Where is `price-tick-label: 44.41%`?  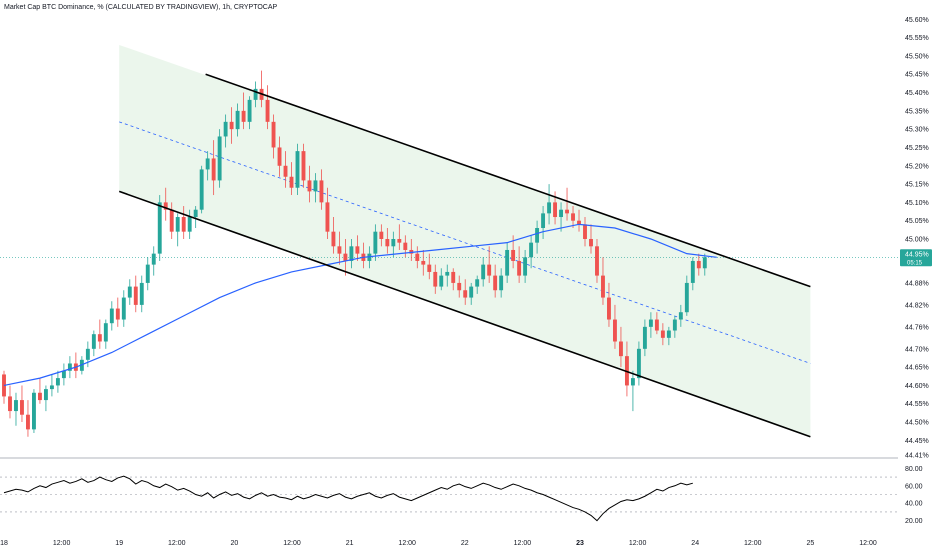
price-tick-label: 44.41% is located at coordinates (917, 456).